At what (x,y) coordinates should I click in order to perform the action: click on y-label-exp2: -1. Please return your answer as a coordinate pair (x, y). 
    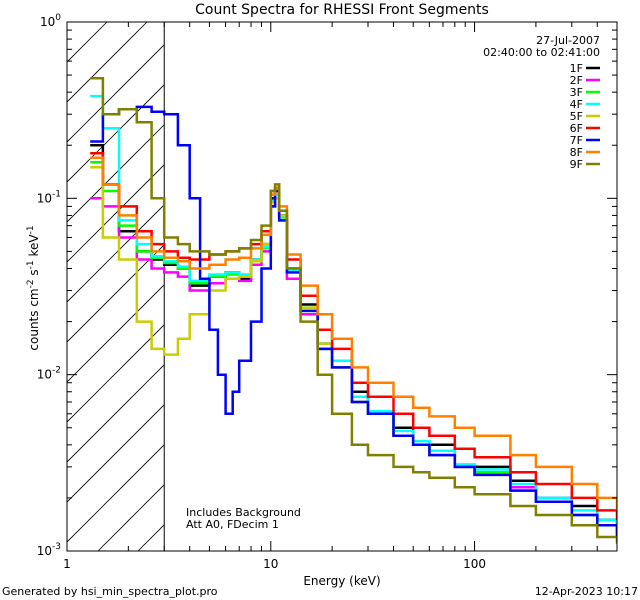
    Looking at the image, I should click on (31, 264).